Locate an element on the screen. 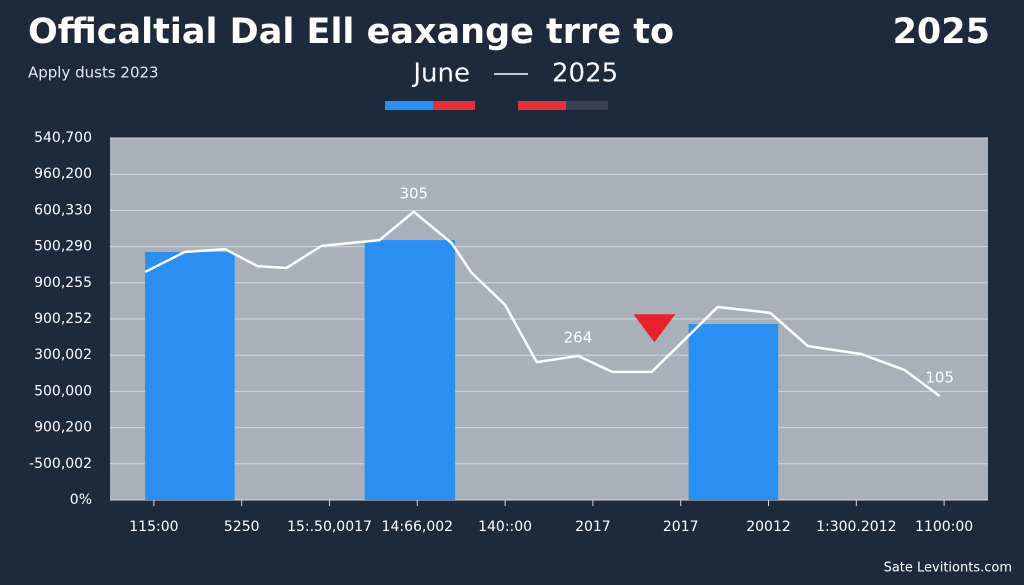 The height and width of the screenshot is (585, 1024). x-tick-label: 1:300.2012 is located at coordinates (856, 527).